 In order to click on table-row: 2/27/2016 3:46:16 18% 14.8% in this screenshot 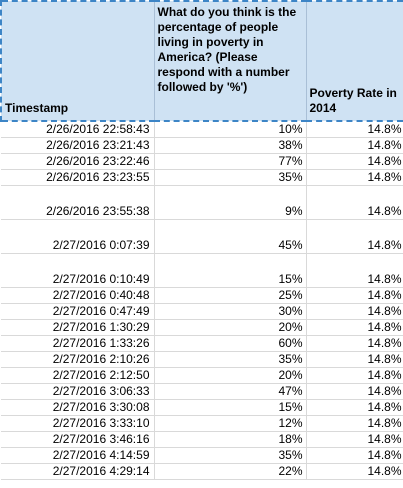, I will do `click(202, 439)`.